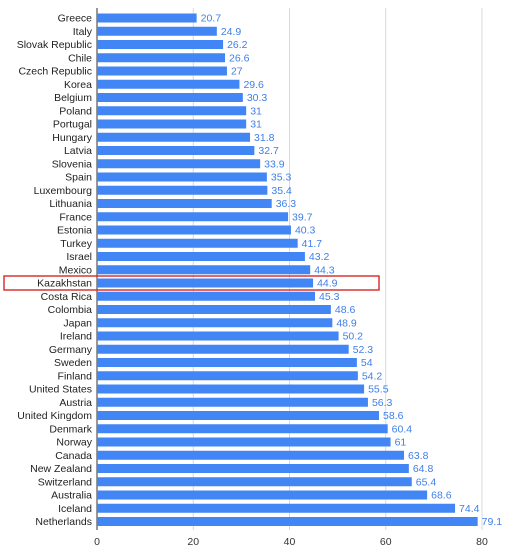 The image size is (514, 550). What do you see at coordinates (287, 521) in the screenshot?
I see `bar-netherlands` at bounding box center [287, 521].